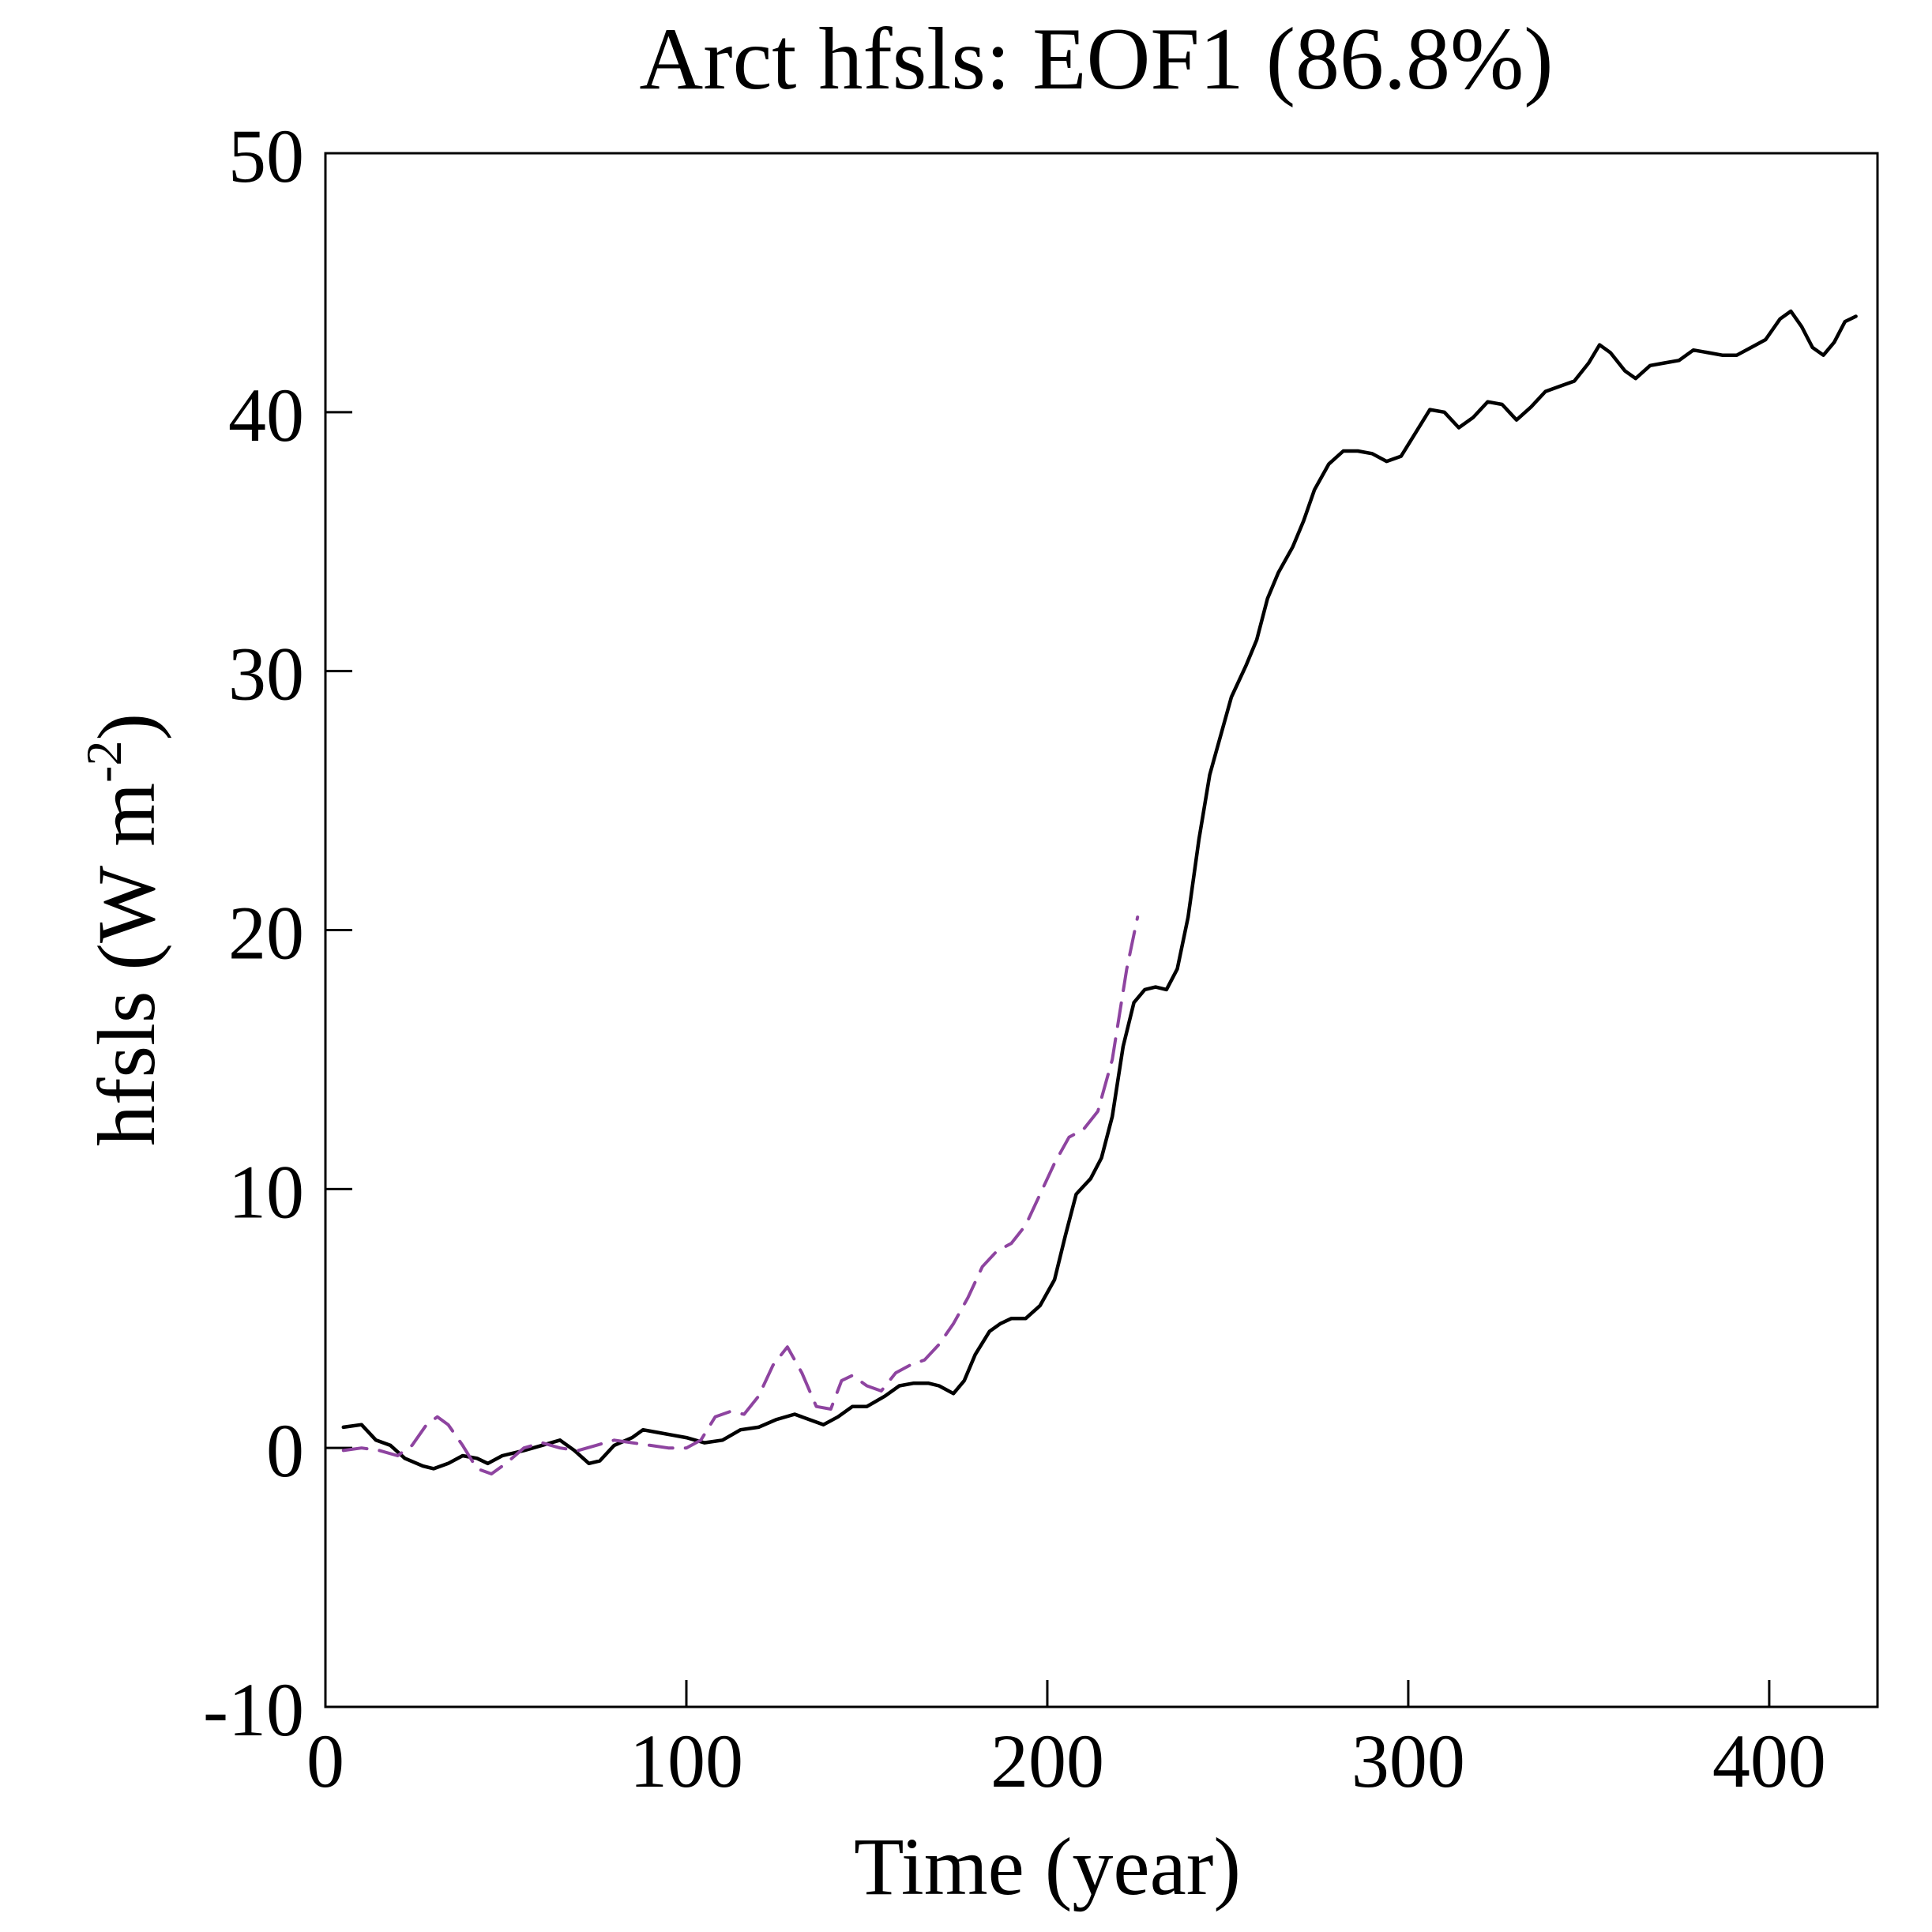 The width and height of the screenshot is (1932, 1932). What do you see at coordinates (687, 1761) in the screenshot?
I see `x-tick-label: 100` at bounding box center [687, 1761].